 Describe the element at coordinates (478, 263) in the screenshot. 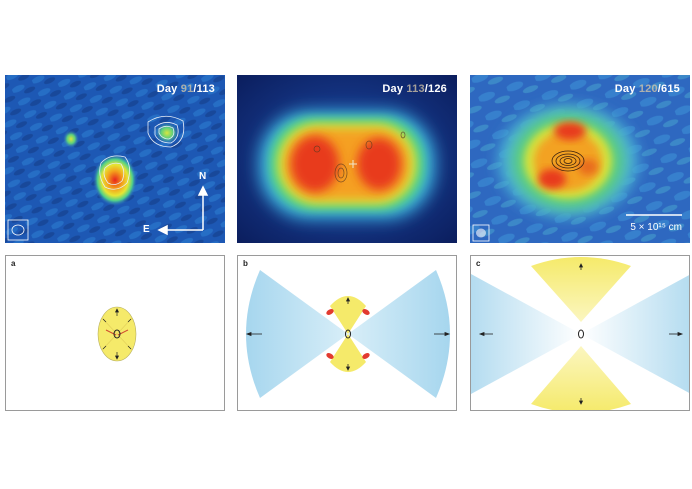

I see `panel-letter-c: c` at that location.